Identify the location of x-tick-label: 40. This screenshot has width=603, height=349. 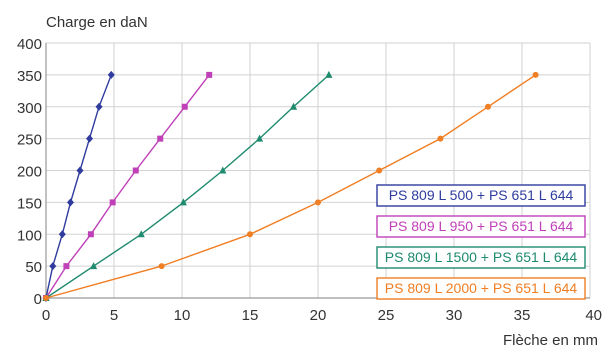
(593, 315).